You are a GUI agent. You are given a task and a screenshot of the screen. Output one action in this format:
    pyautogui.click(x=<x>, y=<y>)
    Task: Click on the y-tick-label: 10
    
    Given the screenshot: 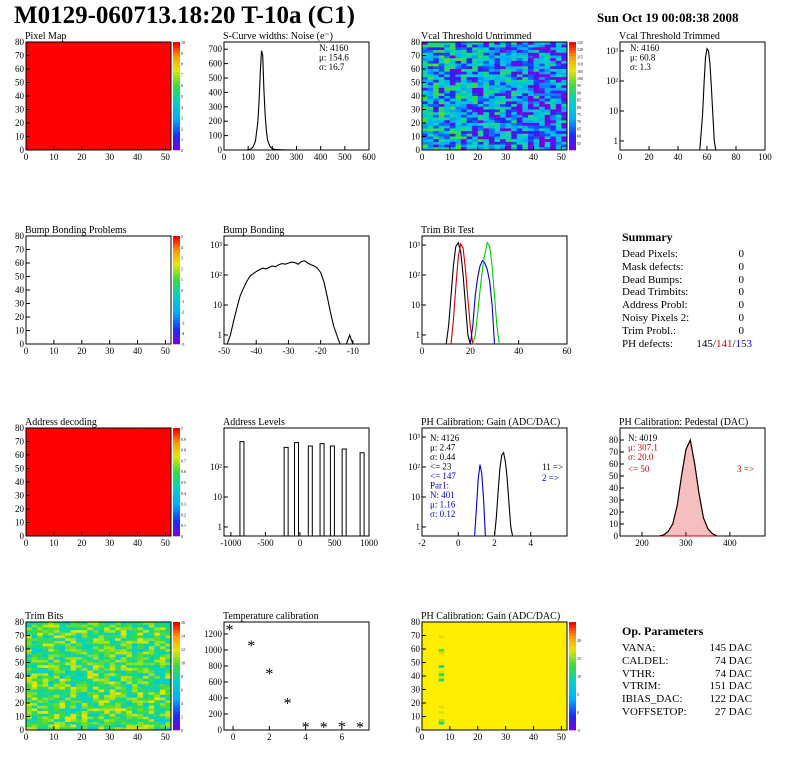 What is the action you would take?
    pyautogui.click(x=20, y=331)
    